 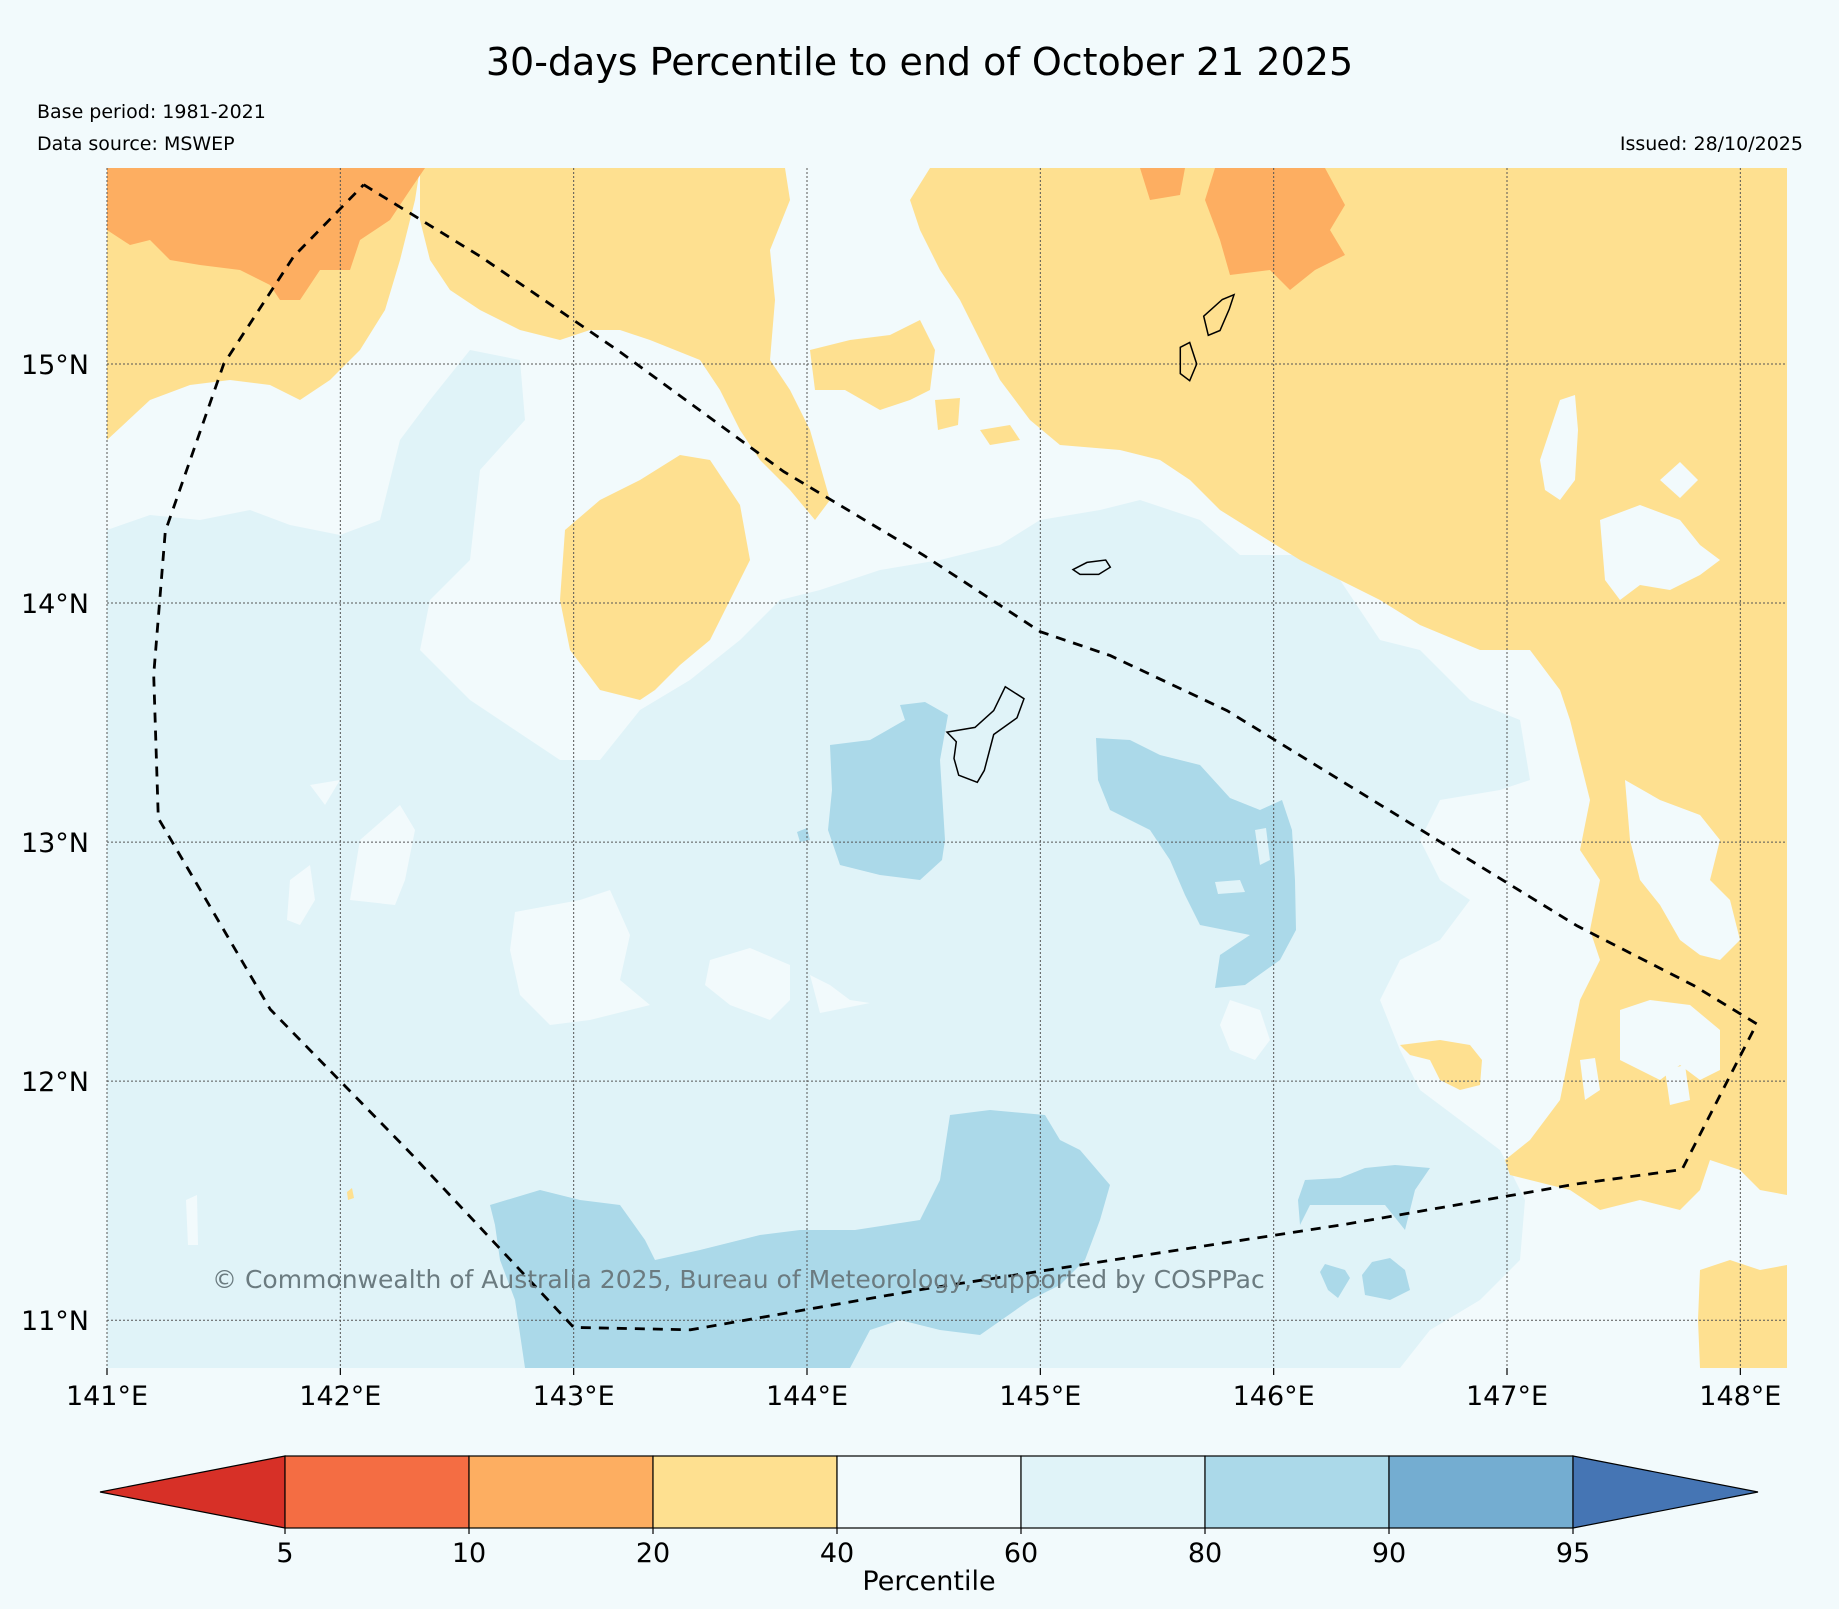 I want to click on colorbar-tick-label: 40, so click(x=837, y=1553).